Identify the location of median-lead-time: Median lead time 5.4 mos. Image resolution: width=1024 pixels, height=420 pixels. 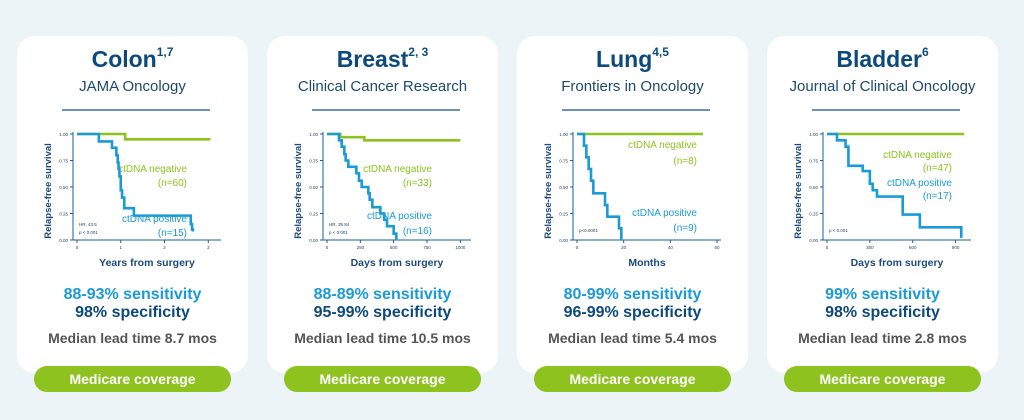
(632, 338).